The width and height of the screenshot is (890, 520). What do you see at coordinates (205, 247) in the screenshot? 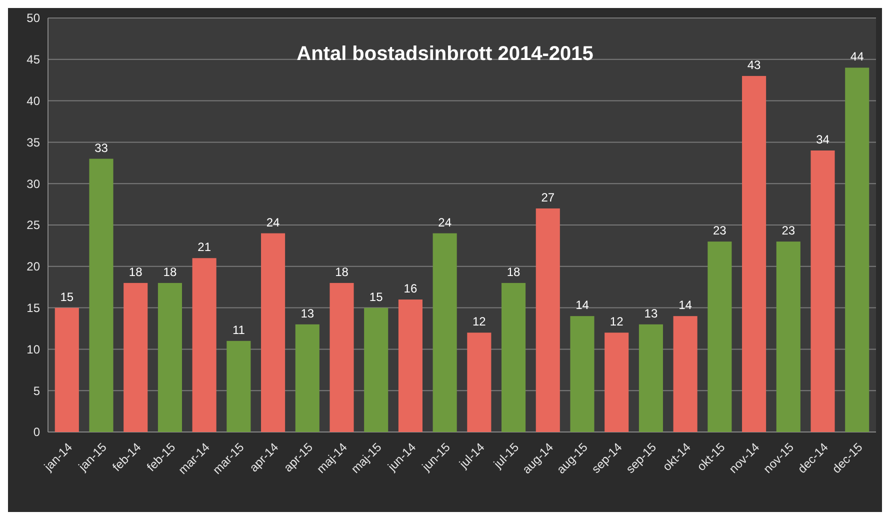
I see `data-label: 21` at bounding box center [205, 247].